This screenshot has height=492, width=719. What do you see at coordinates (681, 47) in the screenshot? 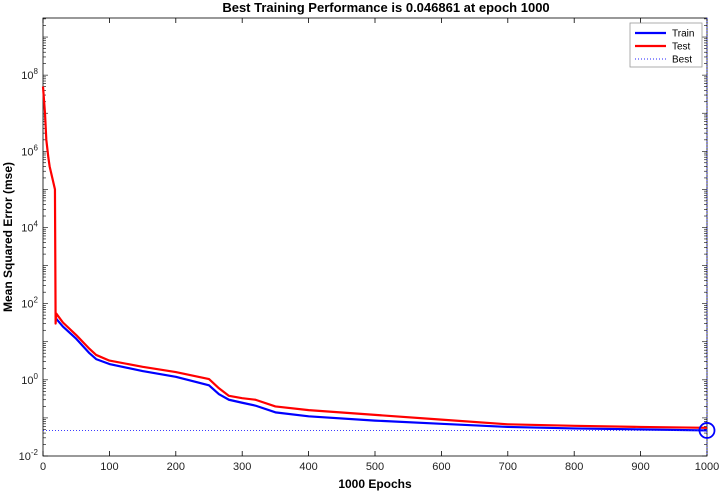
I see `legend-label-test: Test` at bounding box center [681, 47].